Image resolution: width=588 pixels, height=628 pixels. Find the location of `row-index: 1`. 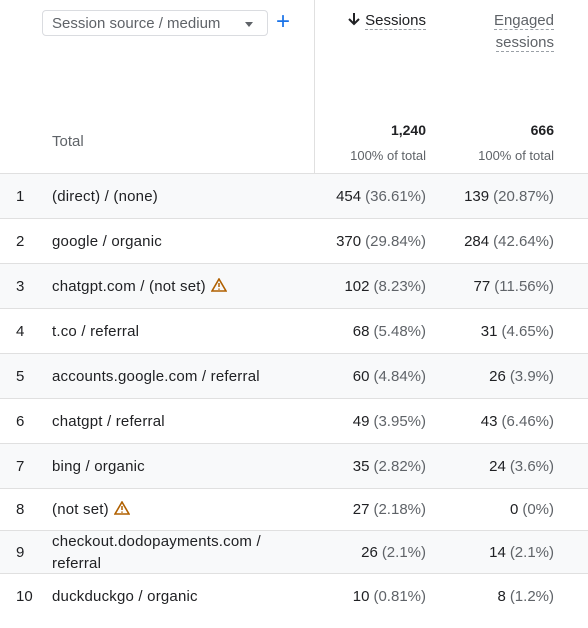

row-index: 1 is located at coordinates (20, 196).